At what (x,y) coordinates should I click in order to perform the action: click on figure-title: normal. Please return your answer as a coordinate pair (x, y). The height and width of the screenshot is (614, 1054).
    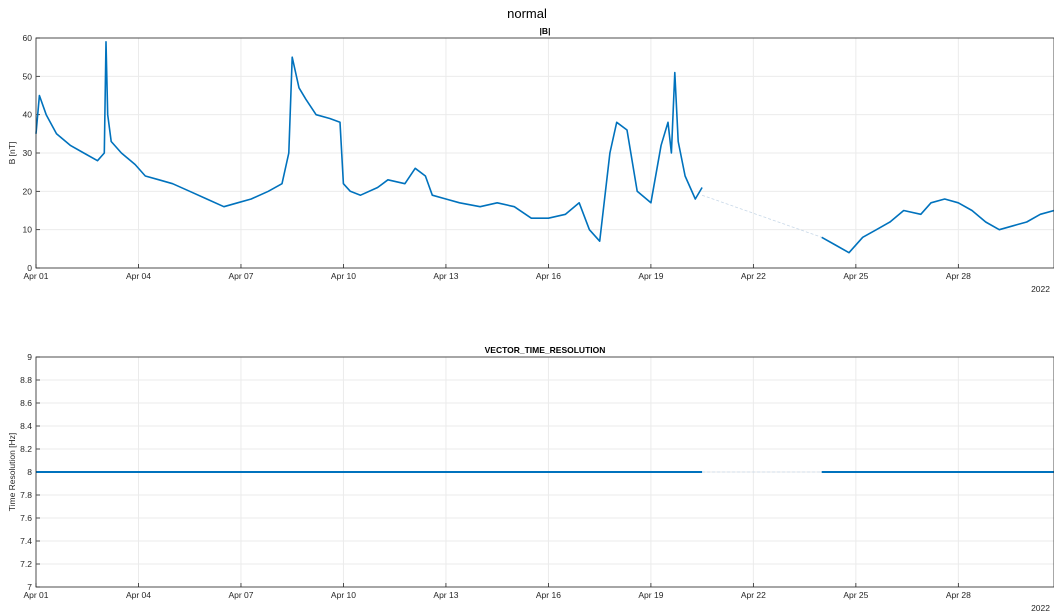
    Looking at the image, I should click on (527, 13).